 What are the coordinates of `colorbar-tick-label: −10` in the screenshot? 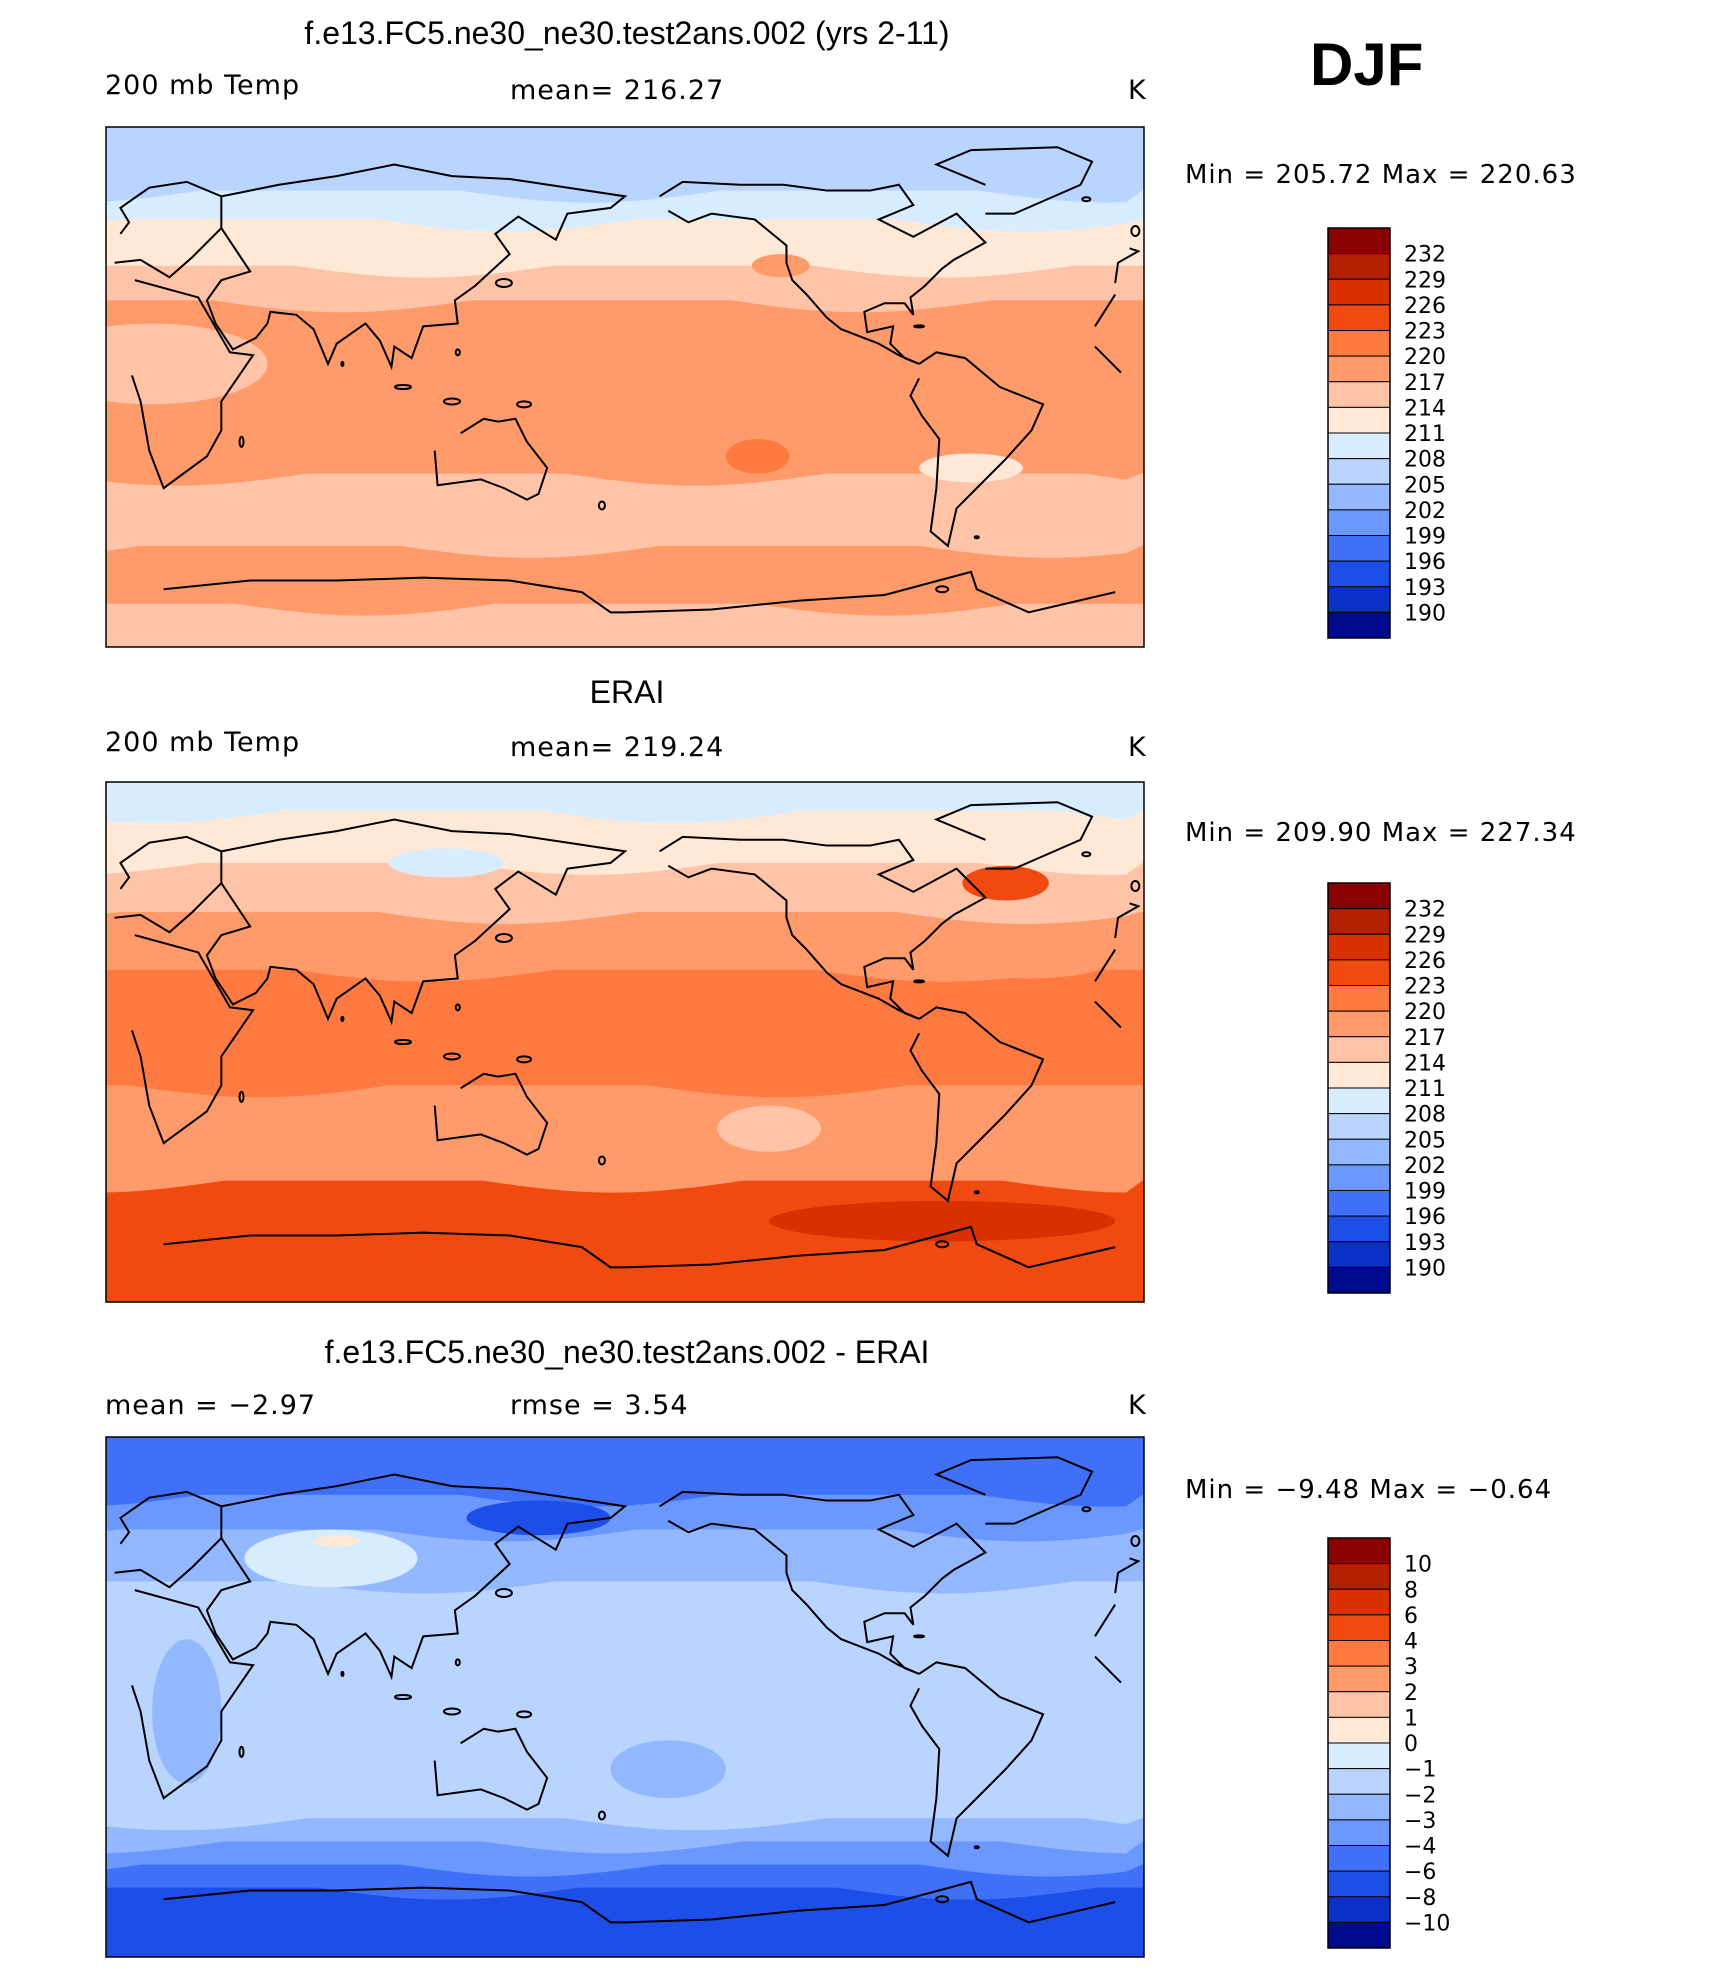 It's located at (1427, 1923).